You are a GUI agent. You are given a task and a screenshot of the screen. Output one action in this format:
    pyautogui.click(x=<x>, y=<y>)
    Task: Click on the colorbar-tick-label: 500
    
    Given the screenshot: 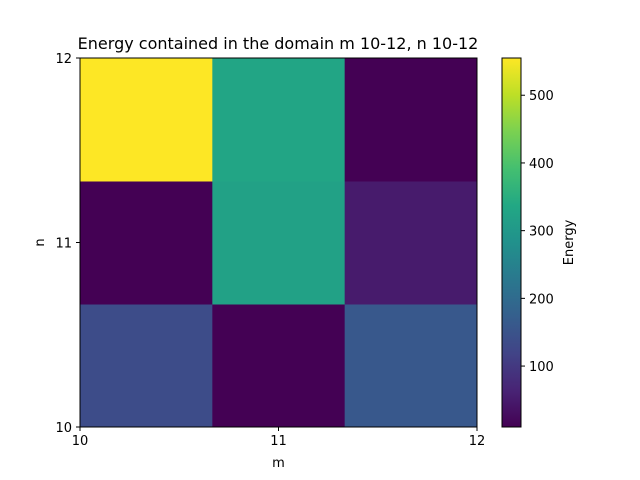 What is the action you would take?
    pyautogui.click(x=541, y=96)
    